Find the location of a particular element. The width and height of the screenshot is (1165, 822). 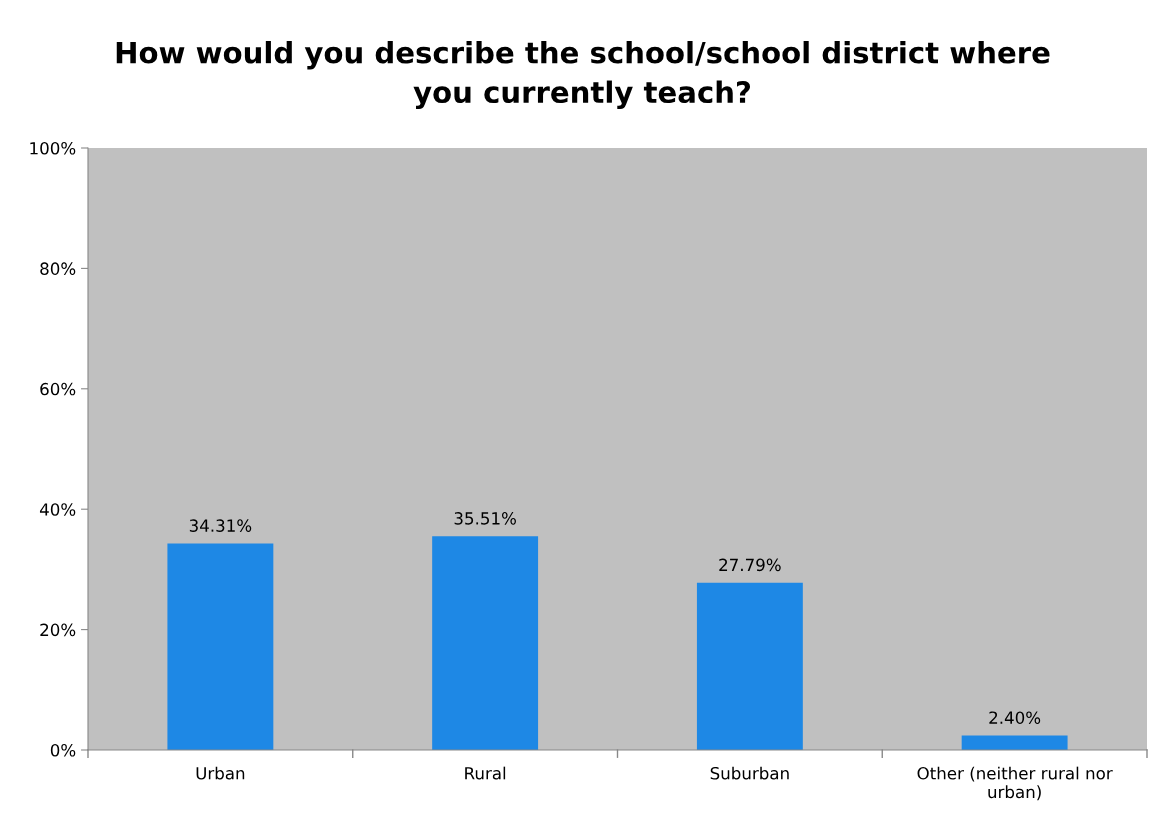

y-tick-label: 60% is located at coordinates (58, 389).